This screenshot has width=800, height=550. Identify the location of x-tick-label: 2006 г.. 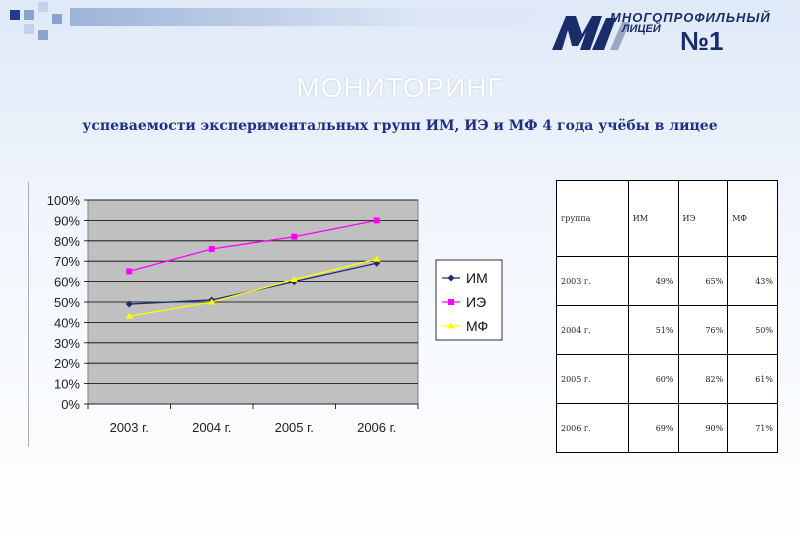
(376, 427).